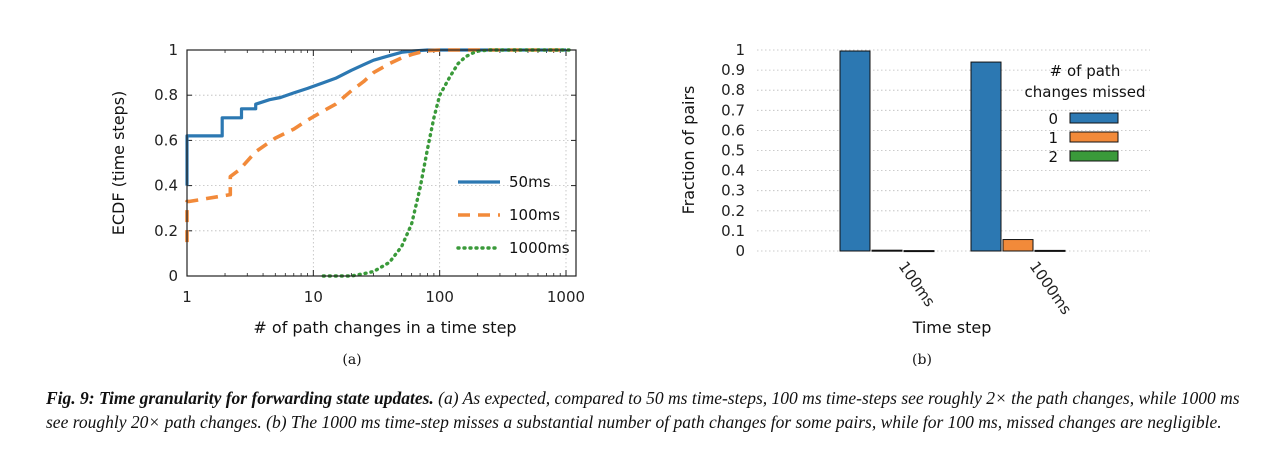 The height and width of the screenshot is (464, 1265). What do you see at coordinates (166, 186) in the screenshot?
I see `chart-a-y-tick-label: 0.4` at bounding box center [166, 186].